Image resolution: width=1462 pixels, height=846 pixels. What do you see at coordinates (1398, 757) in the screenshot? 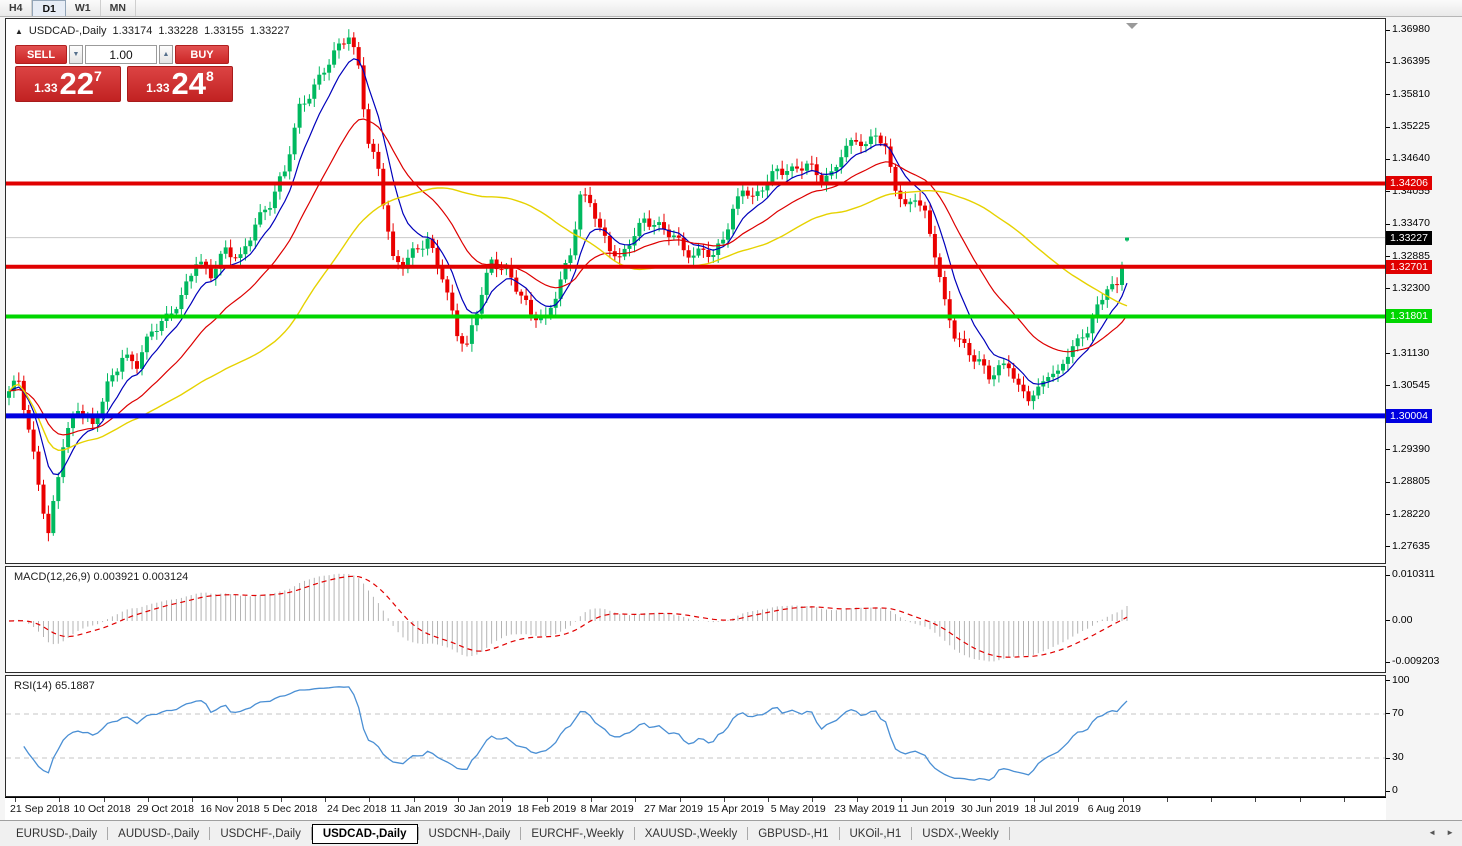
I see `rsi-axis-tick: 30` at bounding box center [1398, 757].